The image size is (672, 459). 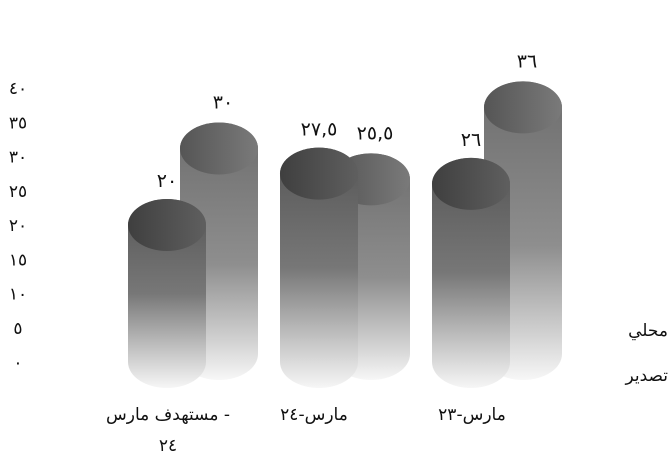 I want to click on category-label: مارس-٢٣, so click(x=472, y=415).